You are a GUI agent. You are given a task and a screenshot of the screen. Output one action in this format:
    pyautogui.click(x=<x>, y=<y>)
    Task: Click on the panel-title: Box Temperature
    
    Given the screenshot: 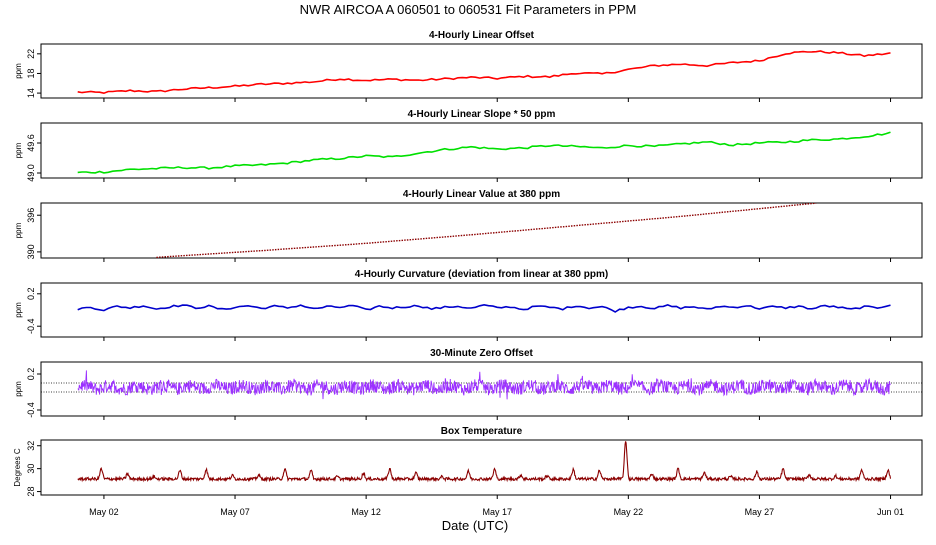 What is the action you would take?
    pyautogui.click(x=482, y=431)
    